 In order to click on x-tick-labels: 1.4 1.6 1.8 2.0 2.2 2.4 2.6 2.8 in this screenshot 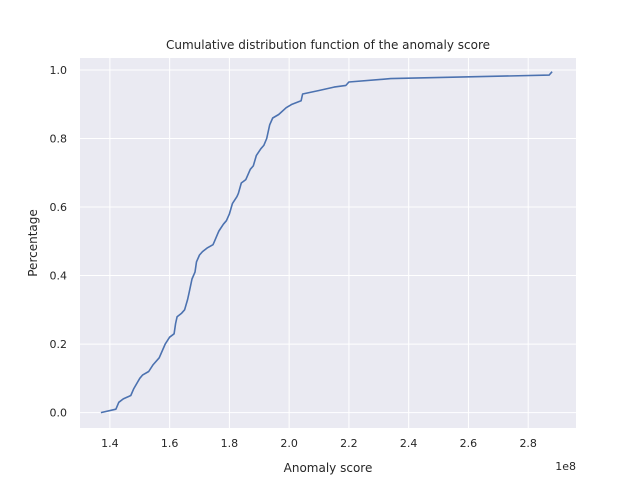, I will do `click(319, 443)`.